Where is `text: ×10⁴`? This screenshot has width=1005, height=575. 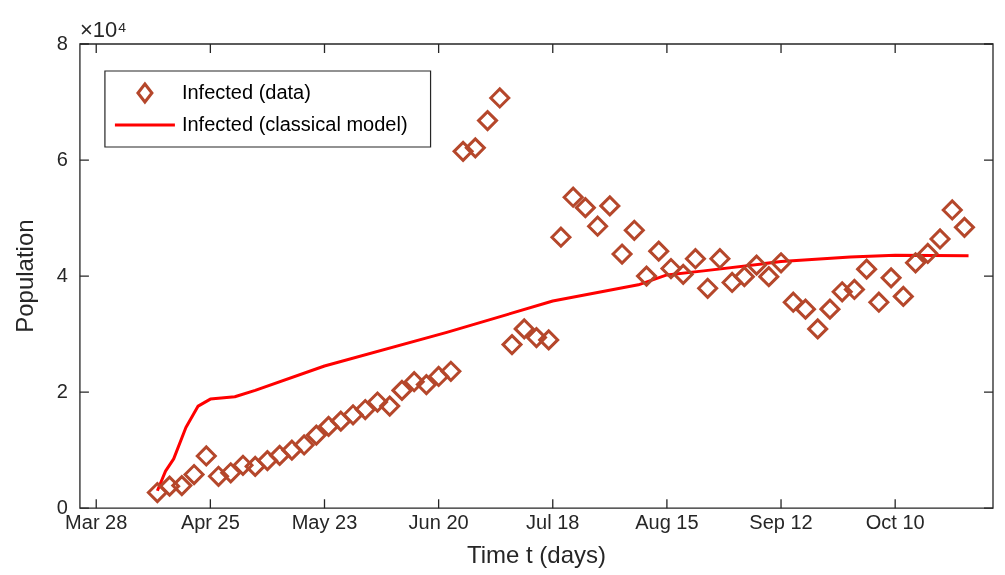 text: ×10⁴ is located at coordinates (103, 30).